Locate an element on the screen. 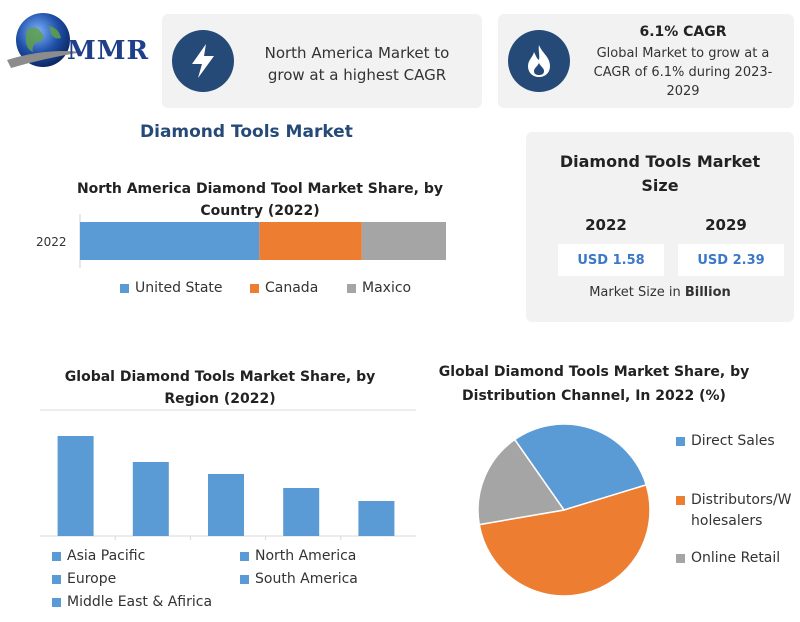 This screenshot has width=800, height=622. legend-label: Middle East & Afirica is located at coordinates (140, 602).